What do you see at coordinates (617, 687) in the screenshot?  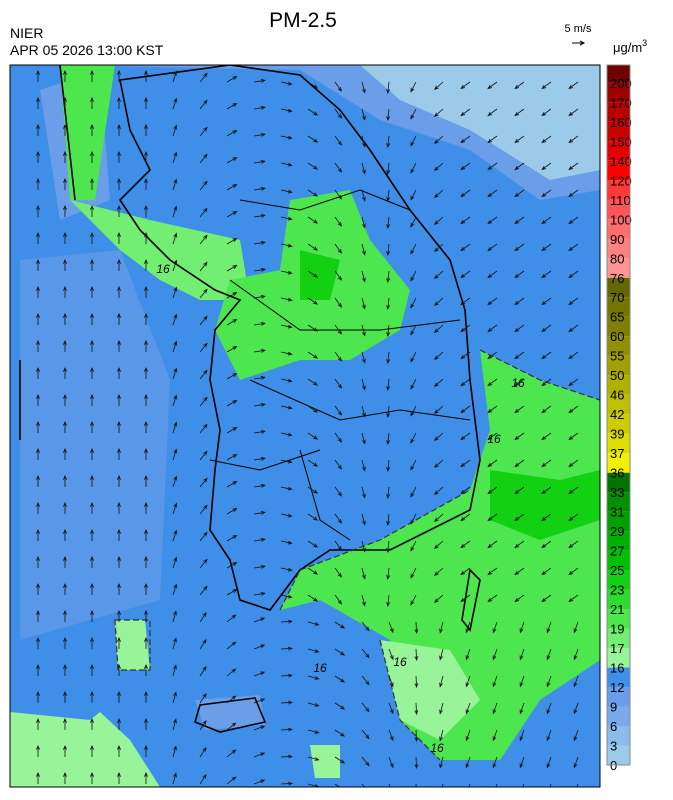 I see `colorbar-label: 12` at bounding box center [617, 687].